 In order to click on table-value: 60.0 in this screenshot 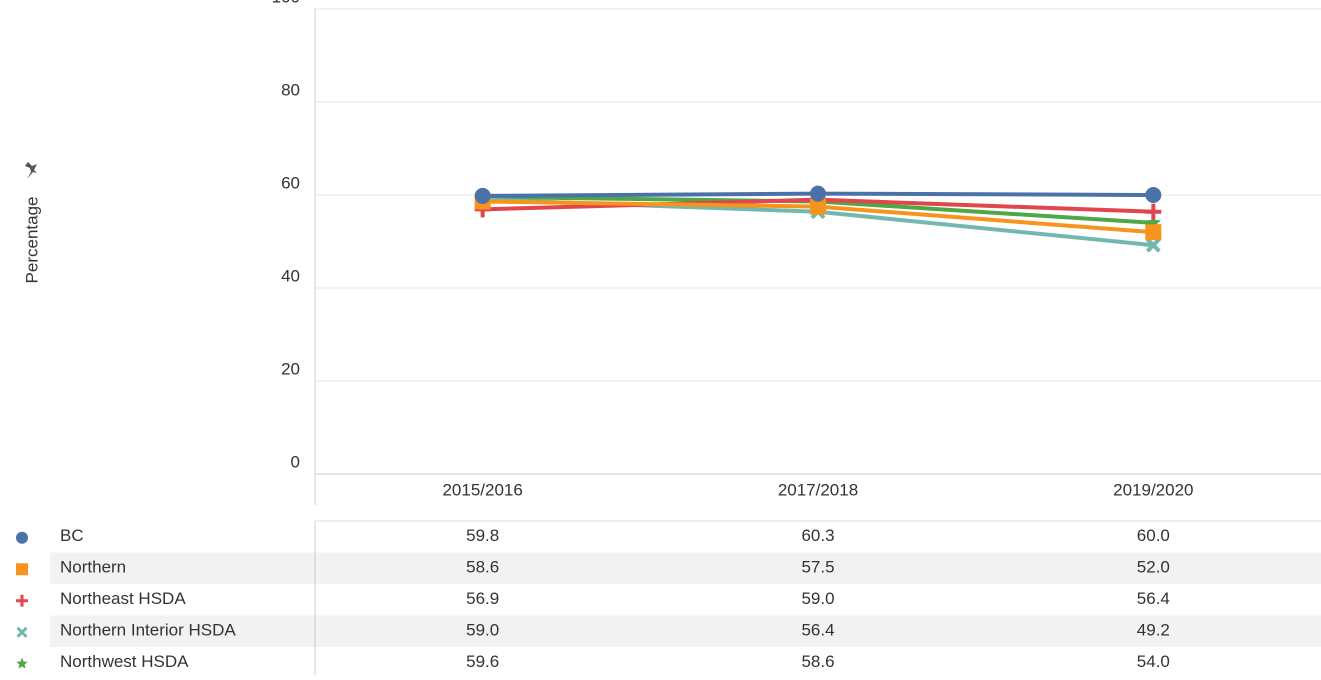, I will do `click(1153, 535)`.